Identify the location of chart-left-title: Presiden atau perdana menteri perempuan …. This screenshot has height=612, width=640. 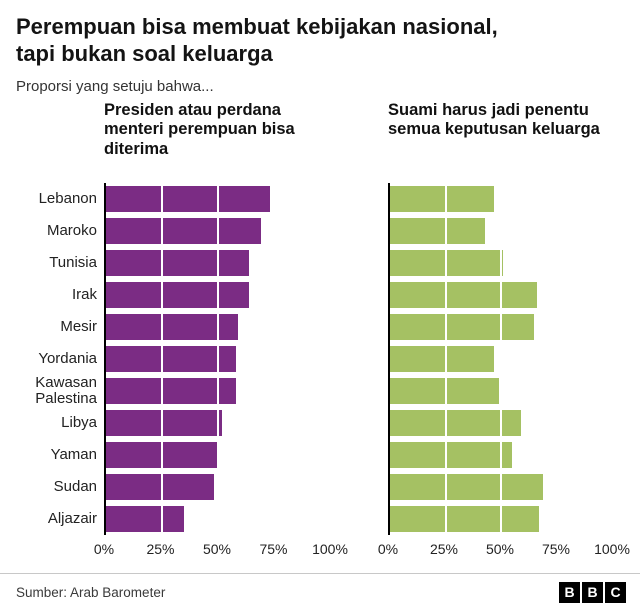
(199, 129).